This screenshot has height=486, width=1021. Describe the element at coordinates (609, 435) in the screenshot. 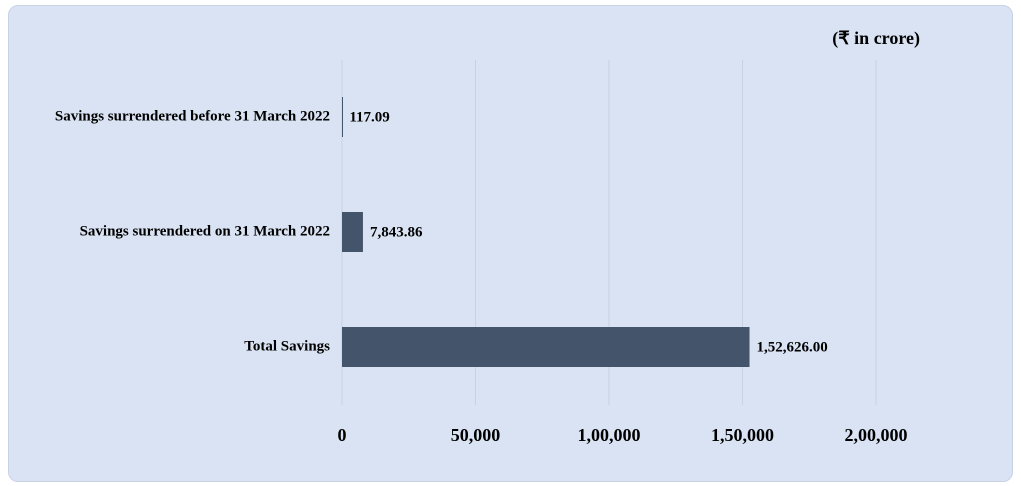

I see `x-tick-label: 1,00,000` at that location.